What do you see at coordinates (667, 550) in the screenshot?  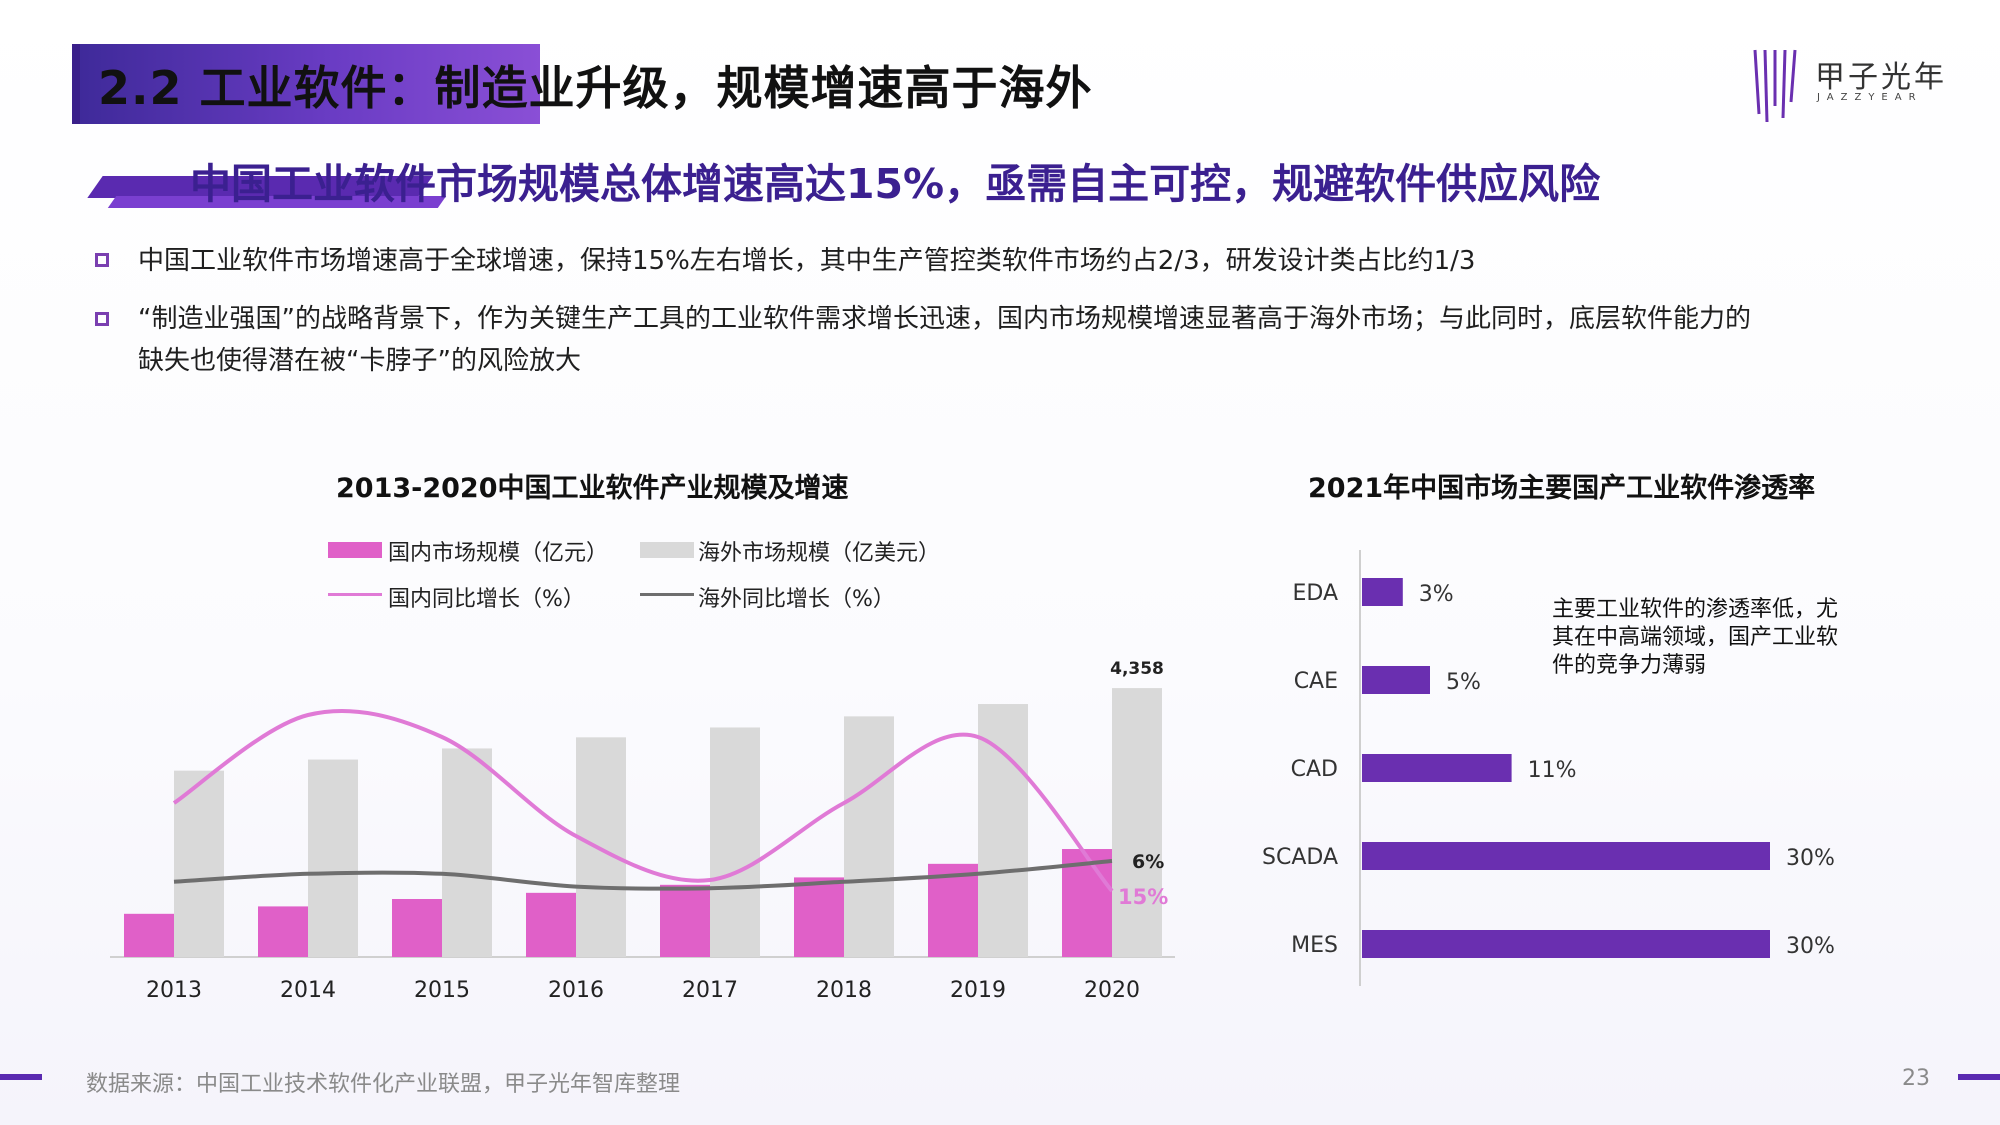 I see `legend-swatch-overseas` at bounding box center [667, 550].